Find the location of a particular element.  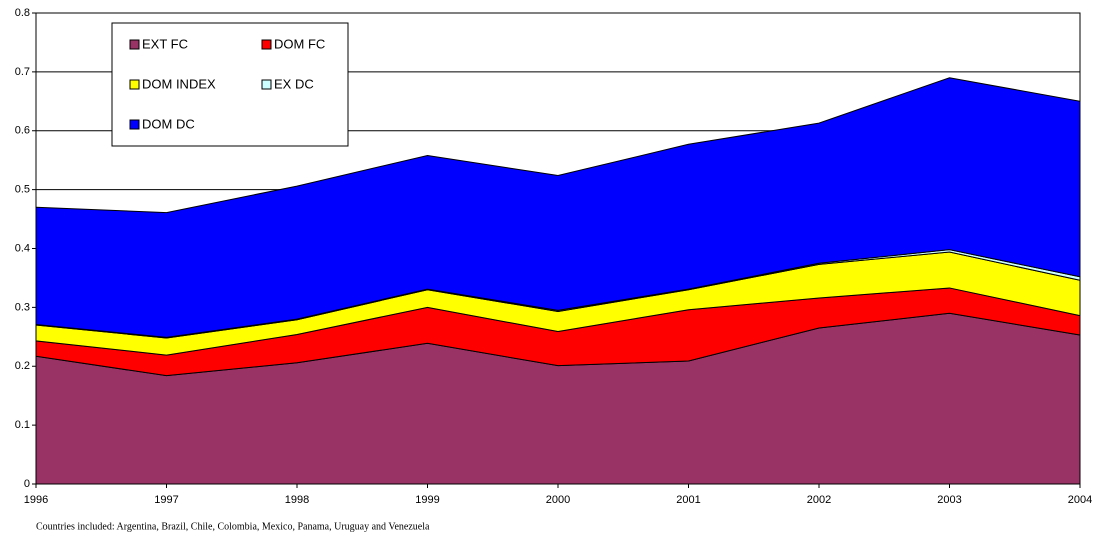

legend-label: DOM FC is located at coordinates (299, 43).